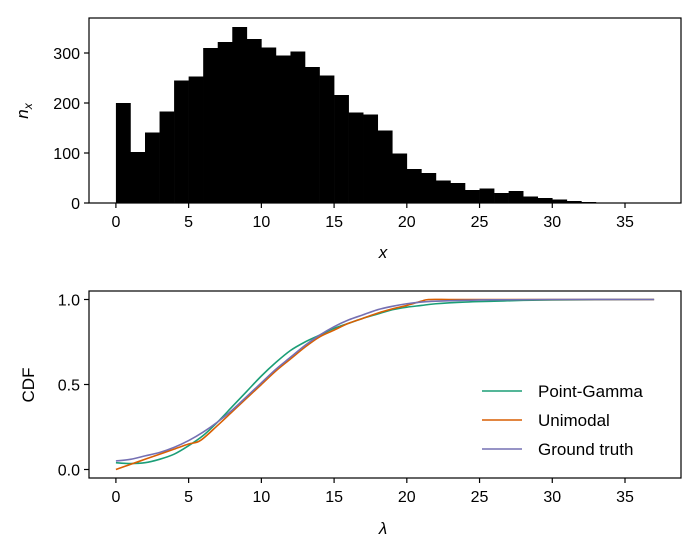  I want to click on cdf-x-ticks: 0 5 10 15 20 25 30 35, so click(372, 492).